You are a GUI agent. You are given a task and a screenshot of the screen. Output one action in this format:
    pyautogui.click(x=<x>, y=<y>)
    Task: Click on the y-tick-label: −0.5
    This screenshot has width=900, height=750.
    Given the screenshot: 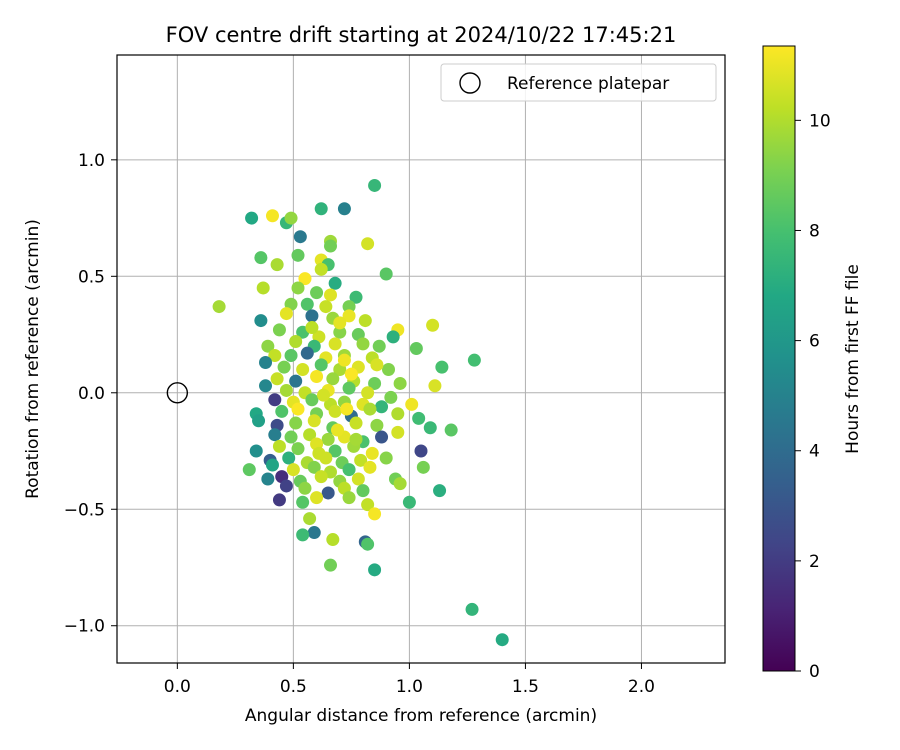 What is the action you would take?
    pyautogui.click(x=84, y=510)
    